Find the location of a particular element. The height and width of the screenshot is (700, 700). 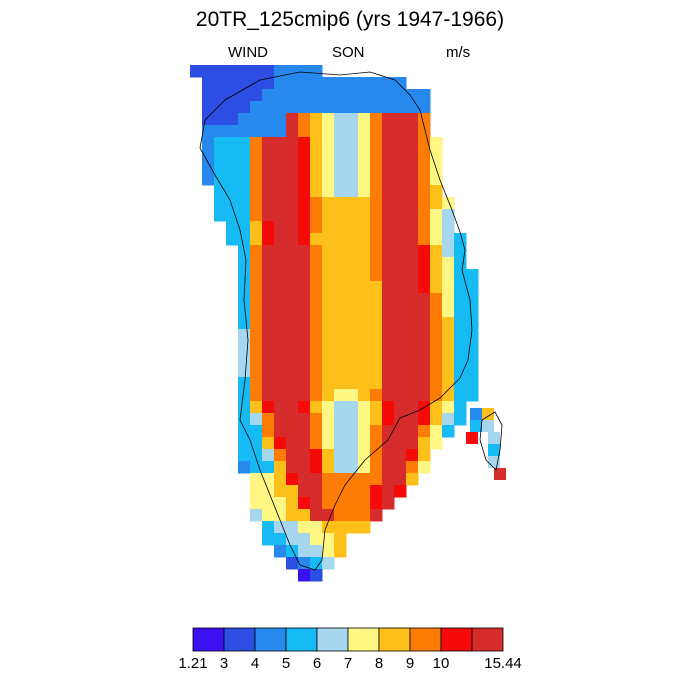

map-title: 20TR_125cmip6 (yrs 1947-1966) is located at coordinates (350, 19).